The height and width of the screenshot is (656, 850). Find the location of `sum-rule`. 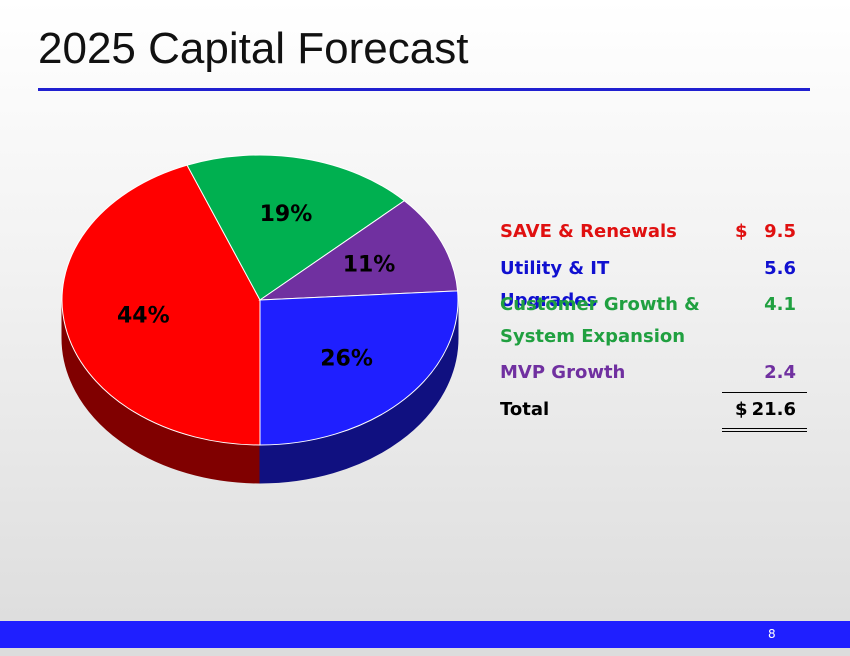

sum-rule is located at coordinates (764, 392).